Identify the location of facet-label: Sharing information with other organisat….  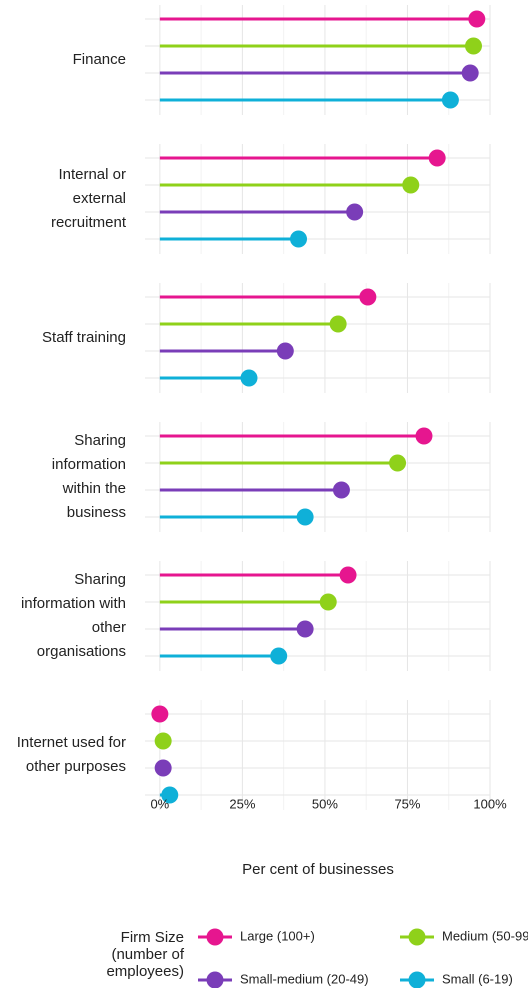
(73, 615).